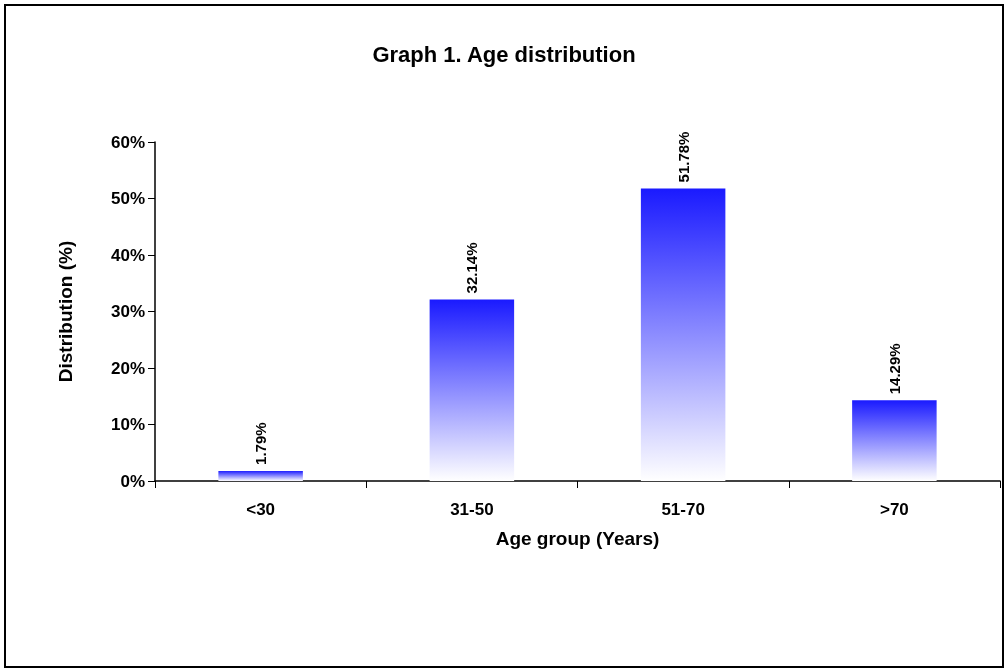 This screenshot has width=1008, height=670. What do you see at coordinates (577, 538) in the screenshot?
I see `x-axis-title: Age group (Years)` at bounding box center [577, 538].